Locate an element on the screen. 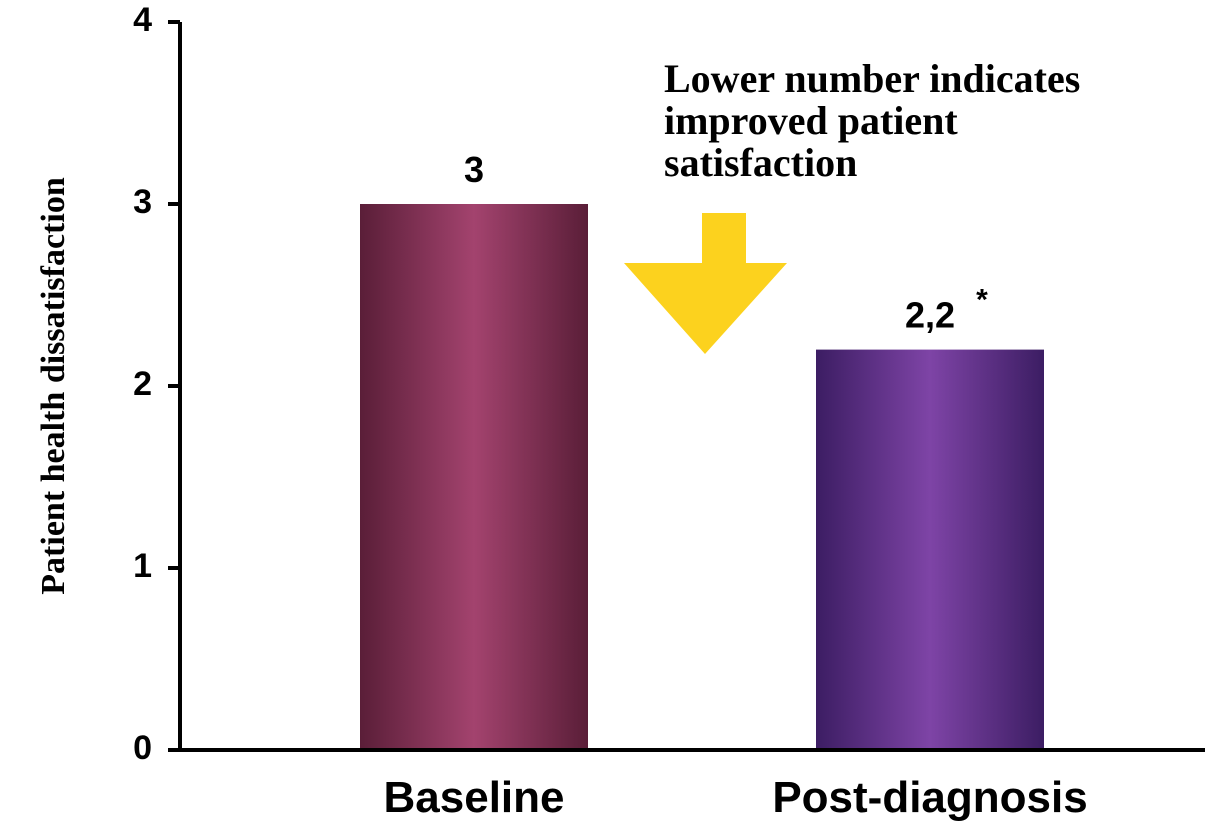 The image size is (1205, 821). y-tick-label: 3 is located at coordinates (142, 202).